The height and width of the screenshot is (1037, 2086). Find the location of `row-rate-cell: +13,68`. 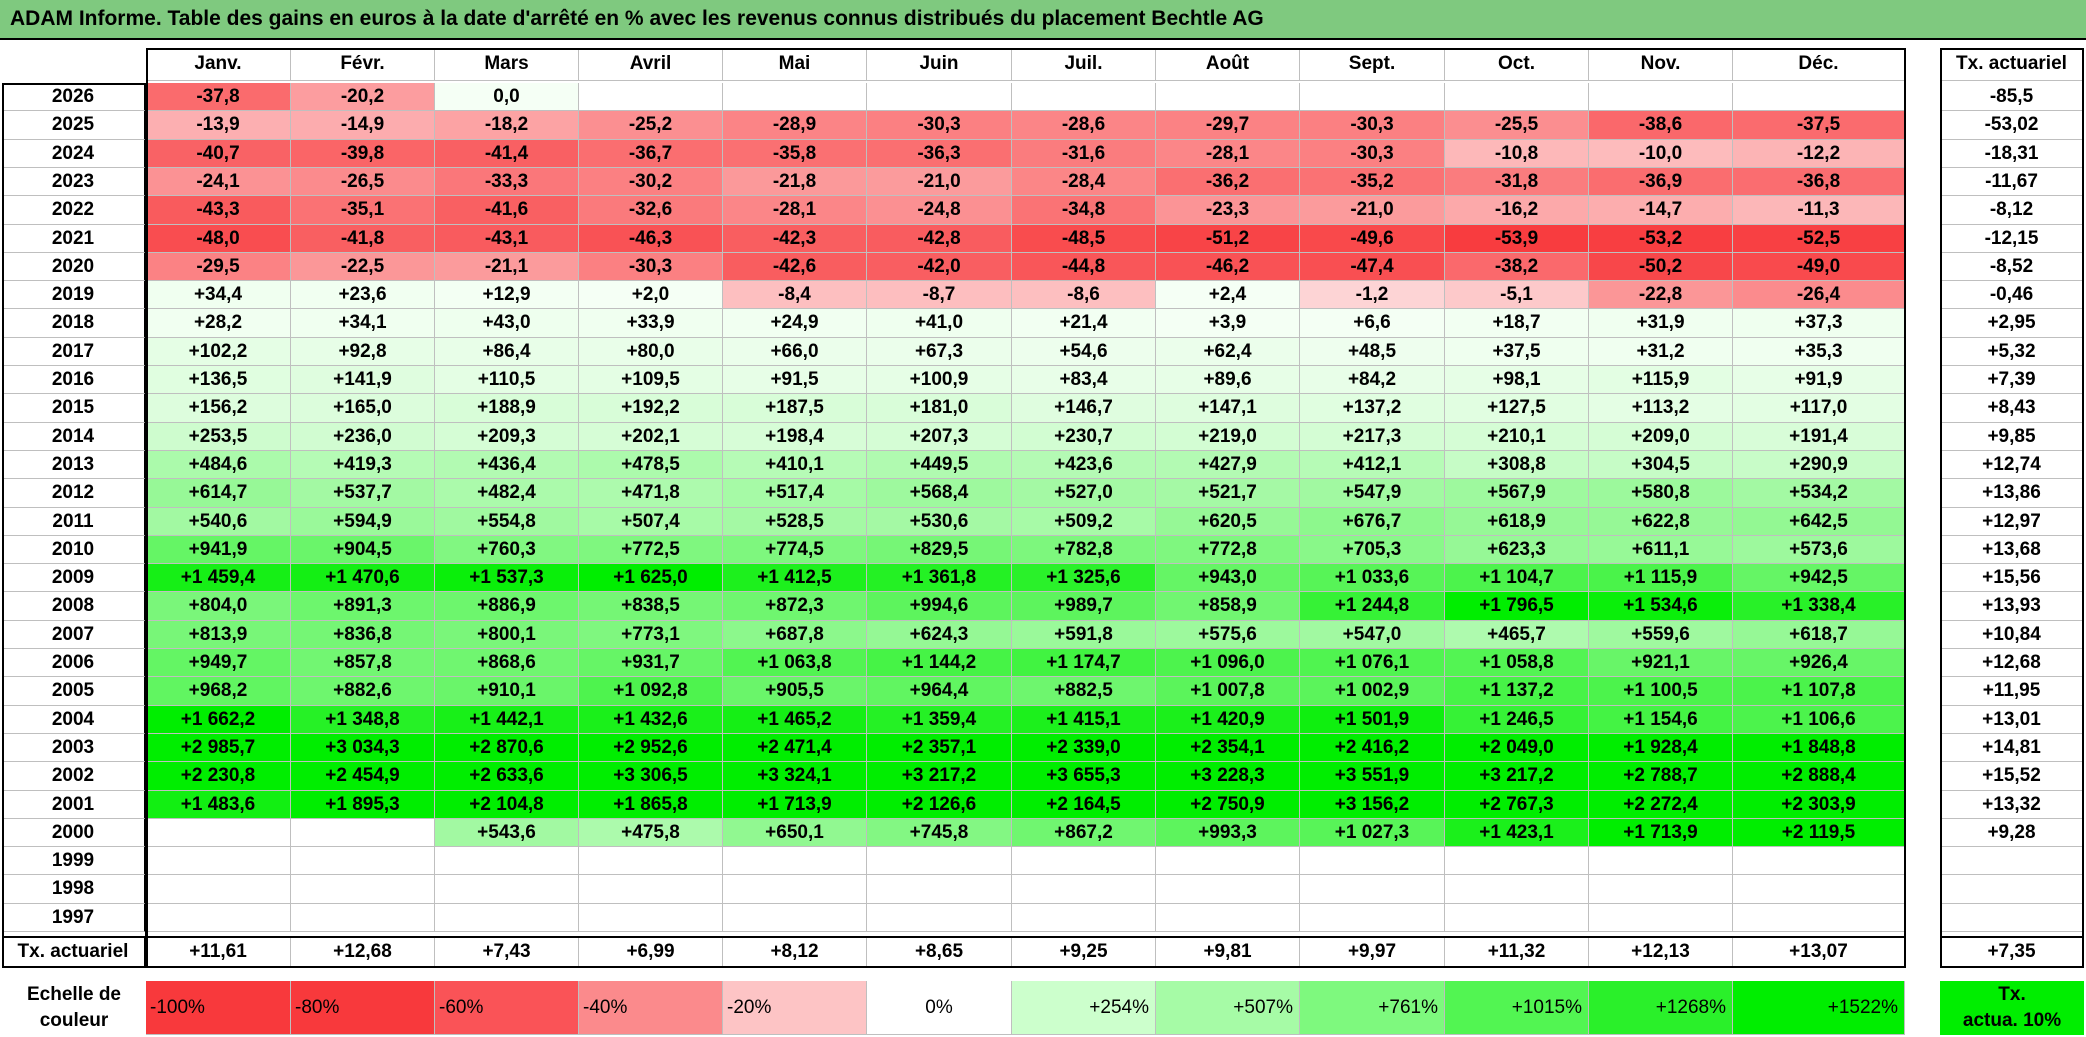

row-rate-cell: +13,68 is located at coordinates (2012, 550).